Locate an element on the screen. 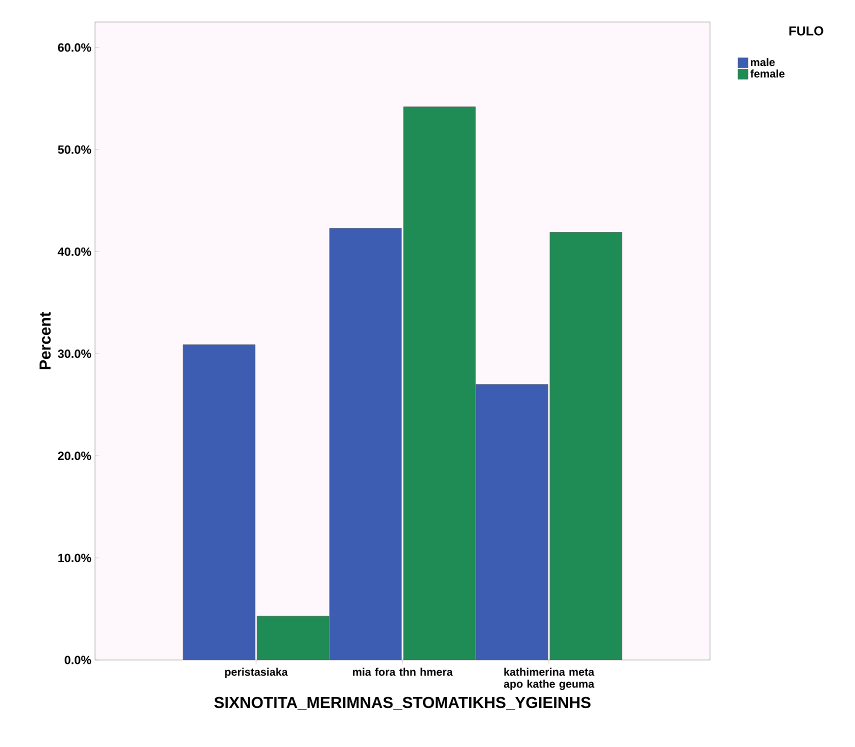 The width and height of the screenshot is (855, 747). y-tick-label: 20.0% is located at coordinates (75, 456).